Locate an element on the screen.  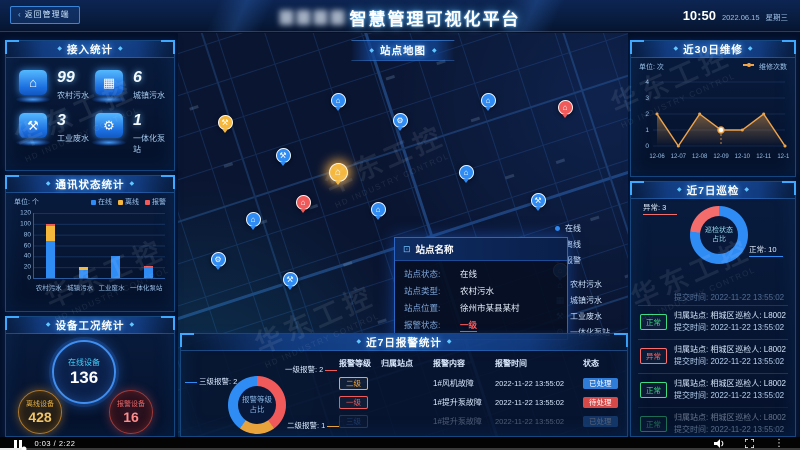
marker-icon: ⊡ is located at coordinates (407, 248).